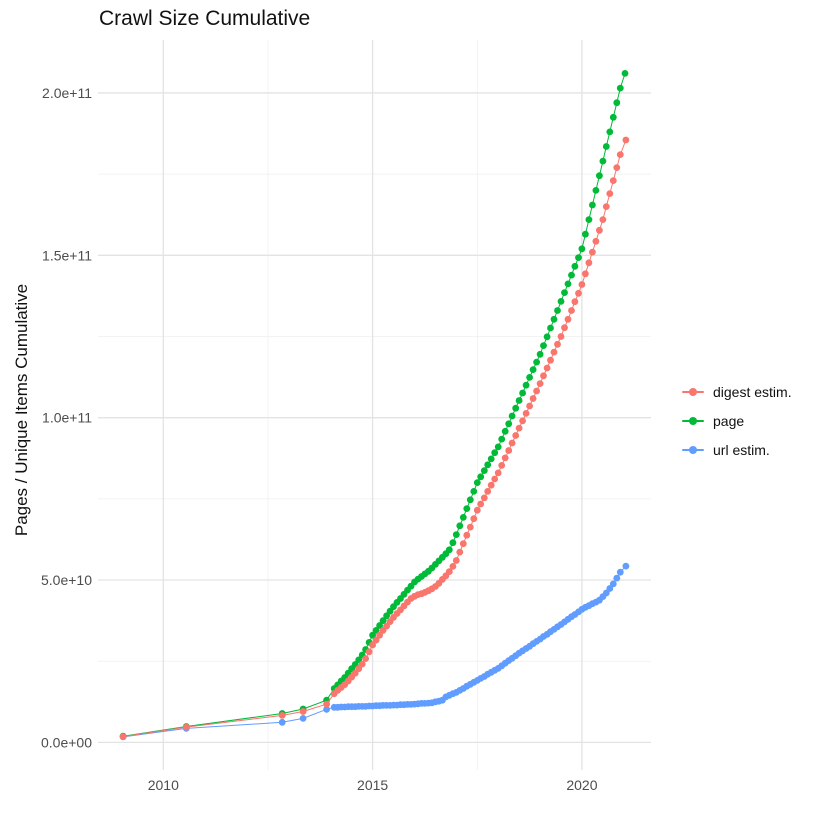 This screenshot has height=827, width=826. I want to click on legend-item-digest-estim: digest estim., so click(737, 392).